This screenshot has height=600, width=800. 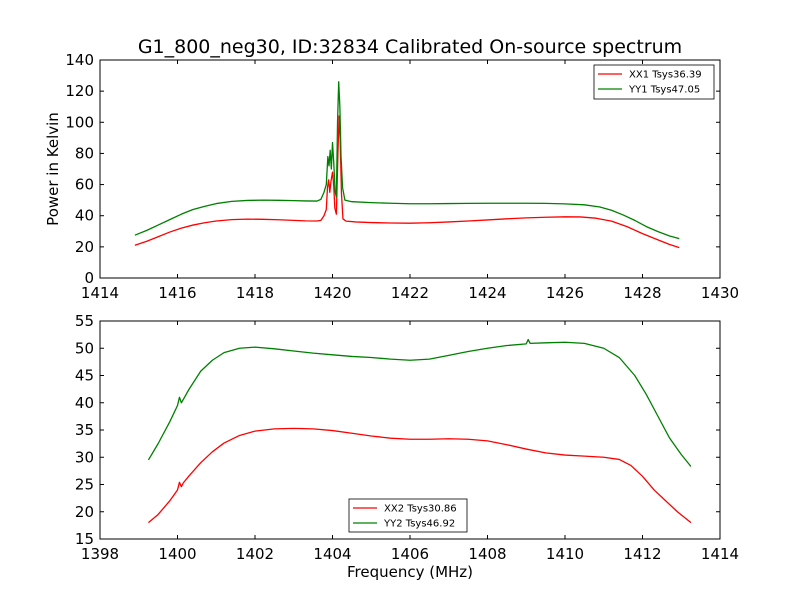 What do you see at coordinates (720, 554) in the screenshot?
I see `bottom-x-tick-label: 1414` at bounding box center [720, 554].